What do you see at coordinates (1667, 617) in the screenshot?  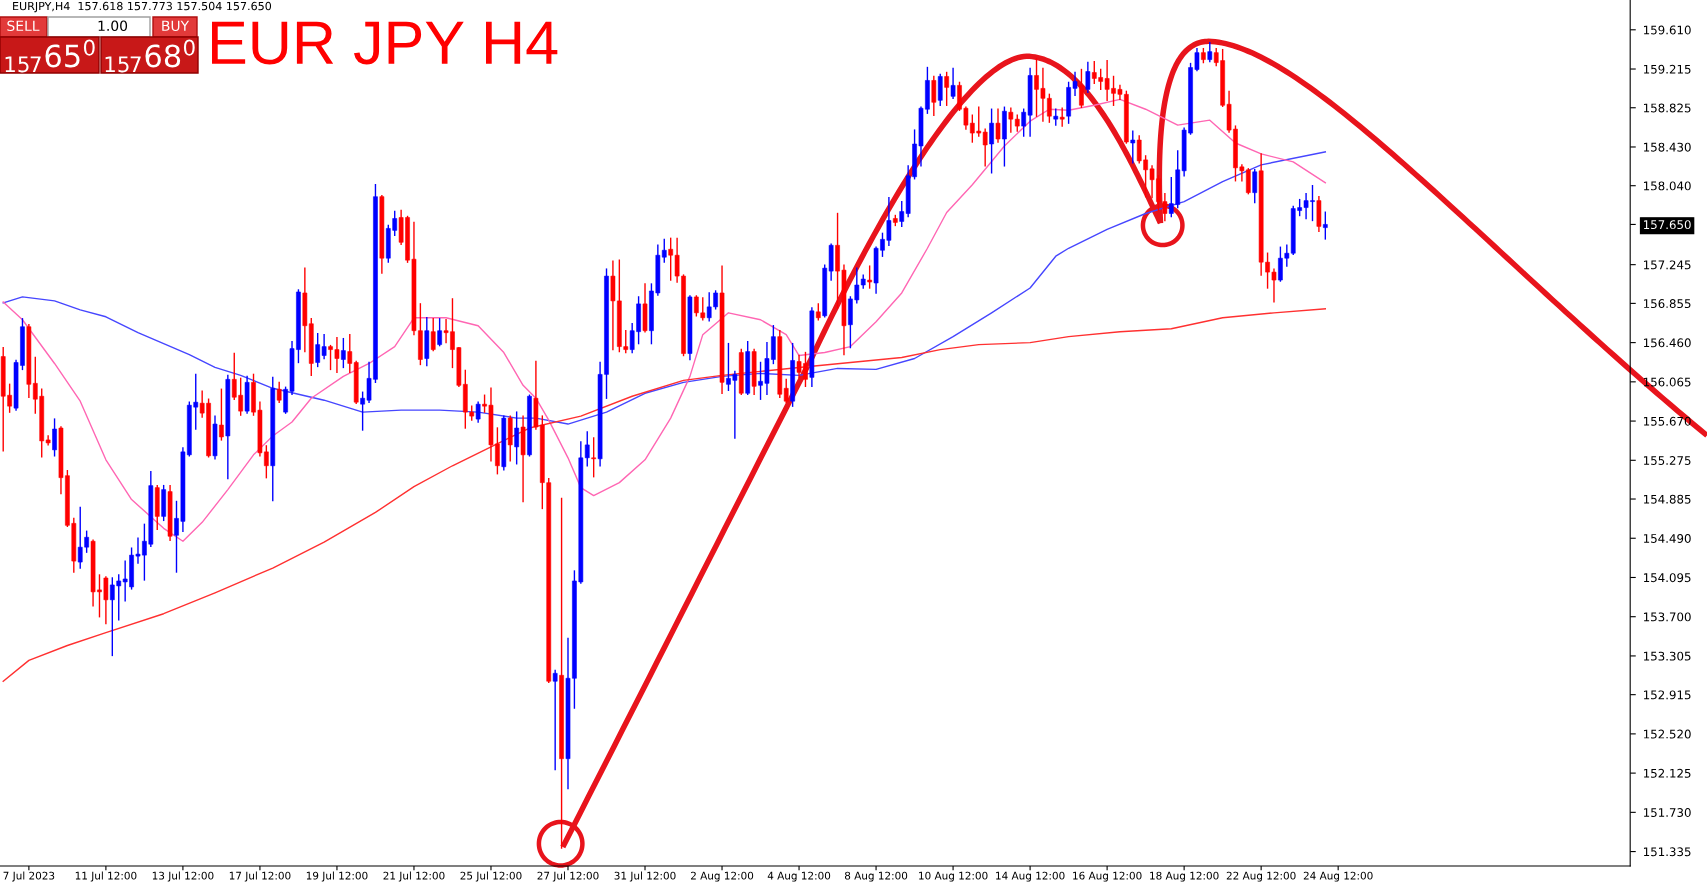 I see `y-tick-label: 153.700` at bounding box center [1667, 617].